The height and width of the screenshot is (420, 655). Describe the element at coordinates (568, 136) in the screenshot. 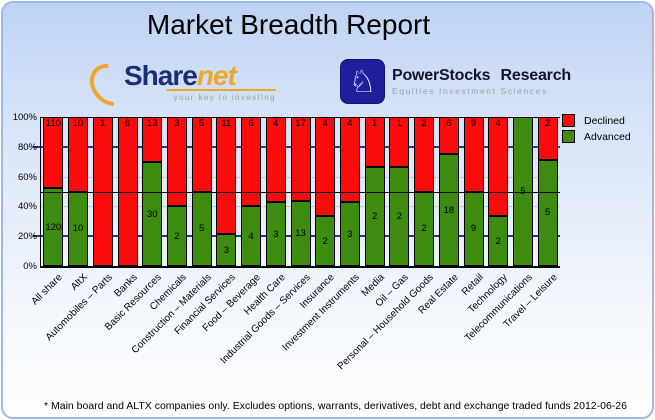

I see `legend-swatch` at that location.